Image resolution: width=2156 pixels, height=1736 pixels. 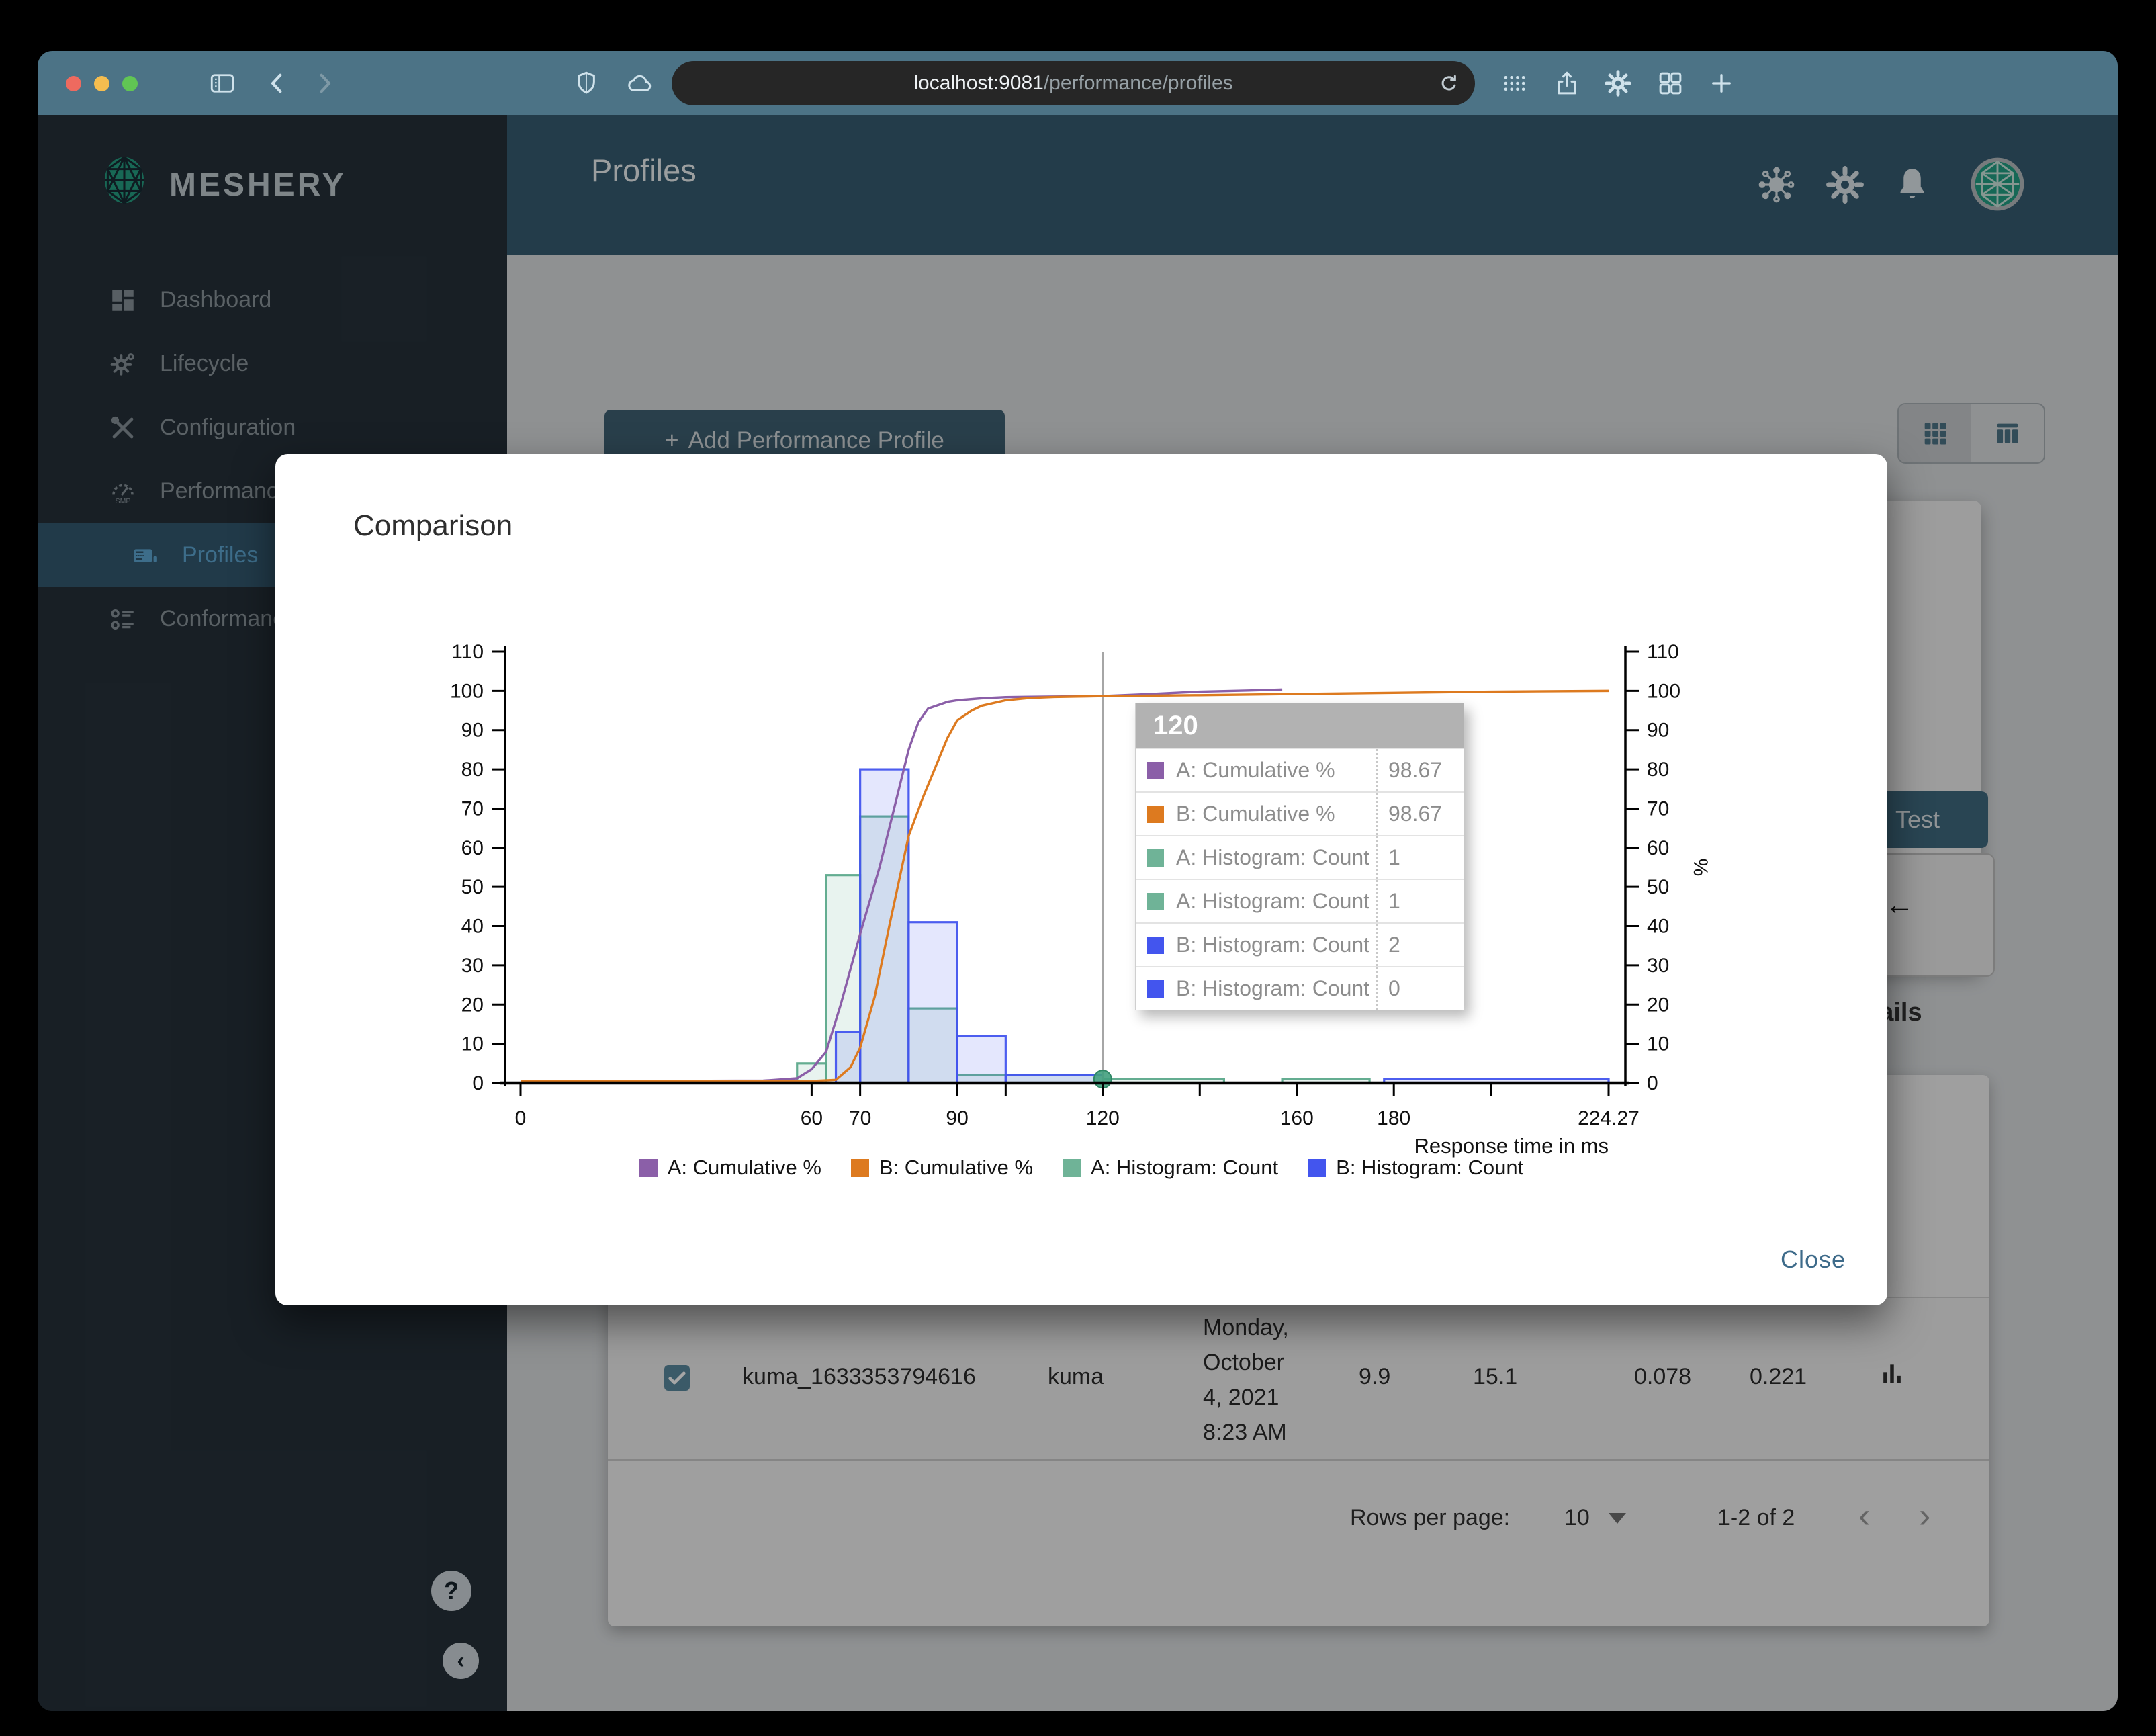 What do you see at coordinates (124, 501) in the screenshot?
I see `svg-text: SMP` at bounding box center [124, 501].